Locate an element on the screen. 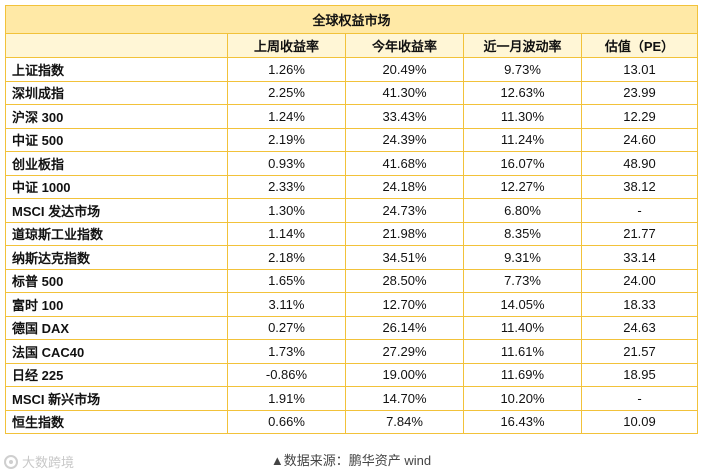 The height and width of the screenshot is (474, 702). index-name-cell: 创业板指 is located at coordinates (116, 163).